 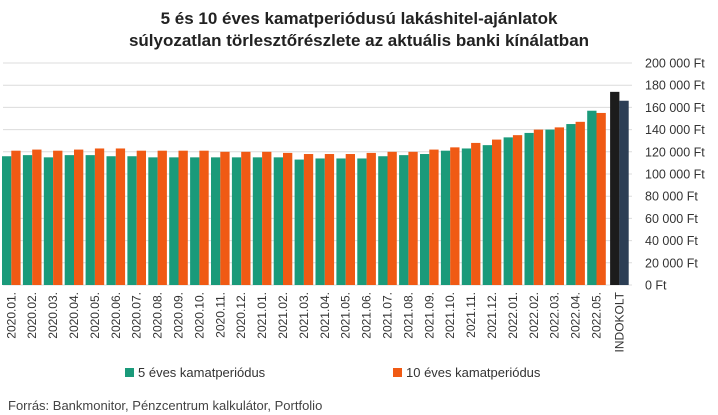 What do you see at coordinates (656, 286) in the screenshot?
I see `y-tick-label: 0 Ft` at bounding box center [656, 286].